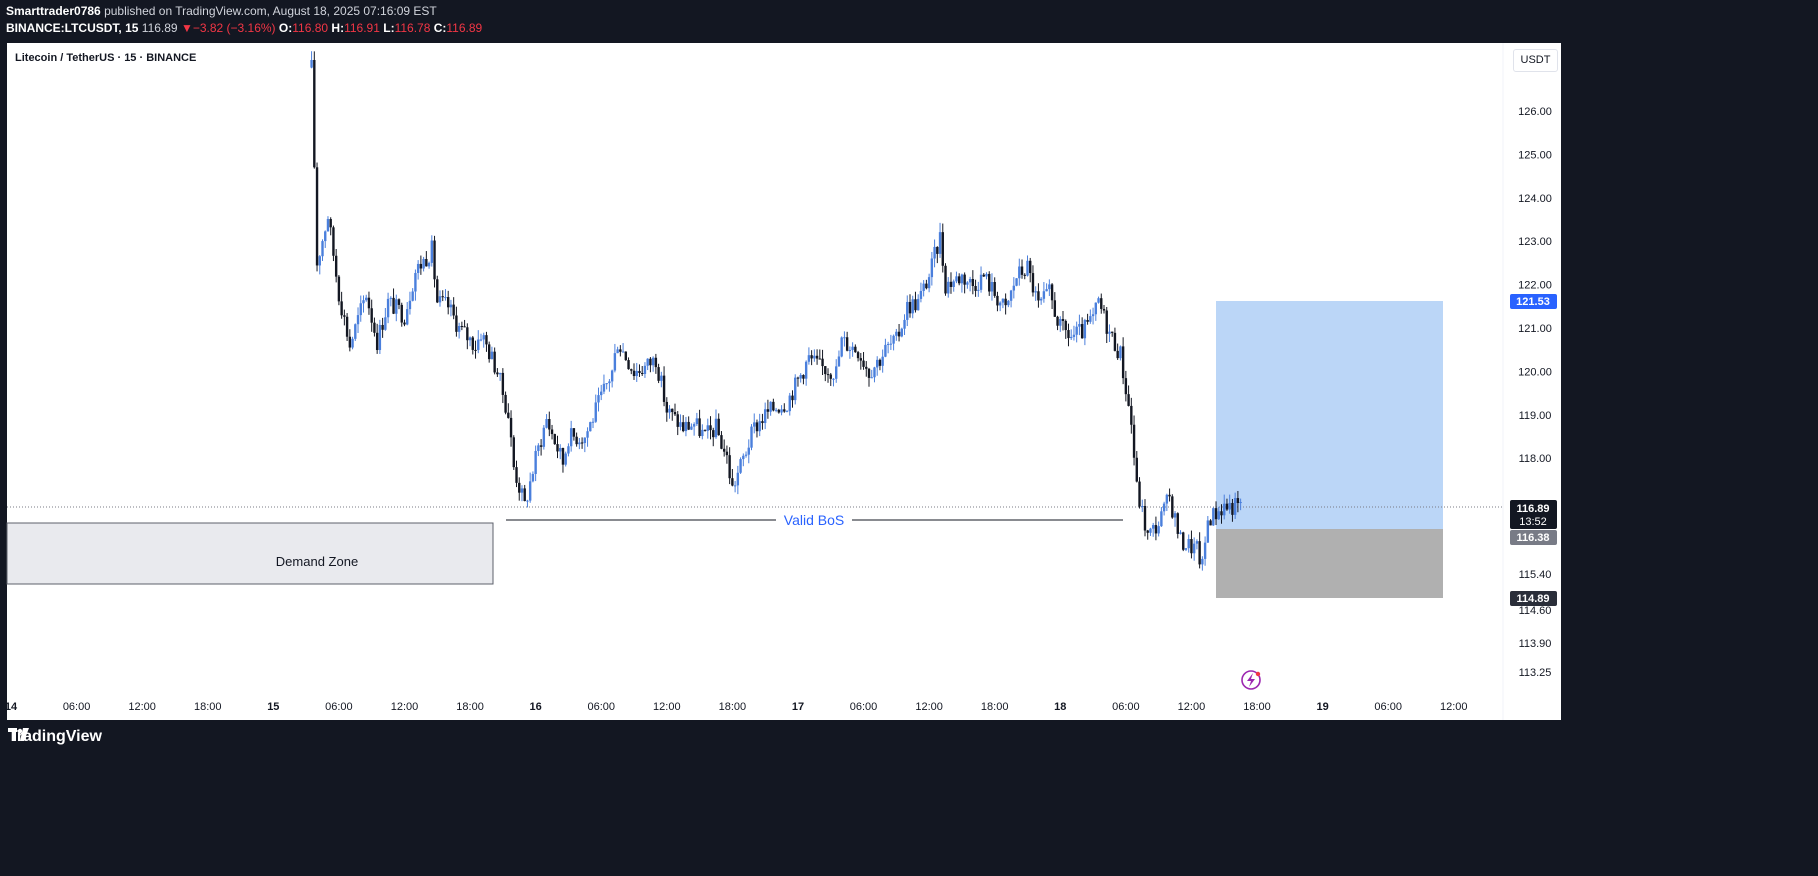 This screenshot has height=876, width=1818. I want to click on lightning-icon, so click(1251, 680).